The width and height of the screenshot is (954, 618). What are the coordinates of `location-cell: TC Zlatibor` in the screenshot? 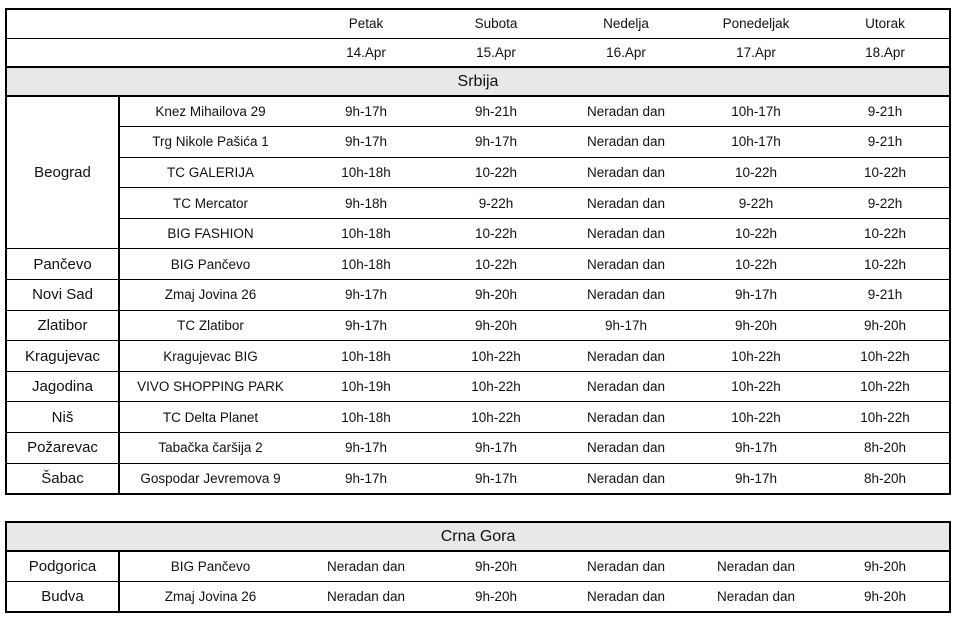 It's located at (210, 326).